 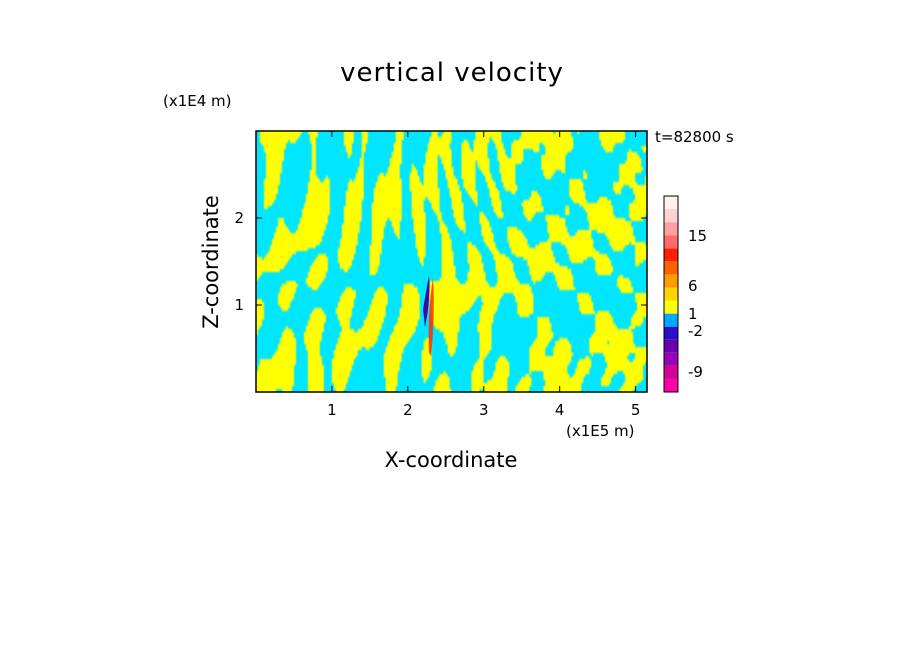 What do you see at coordinates (600, 431) in the screenshot?
I see `x-axis-unit: (x1E5 m)` at bounding box center [600, 431].